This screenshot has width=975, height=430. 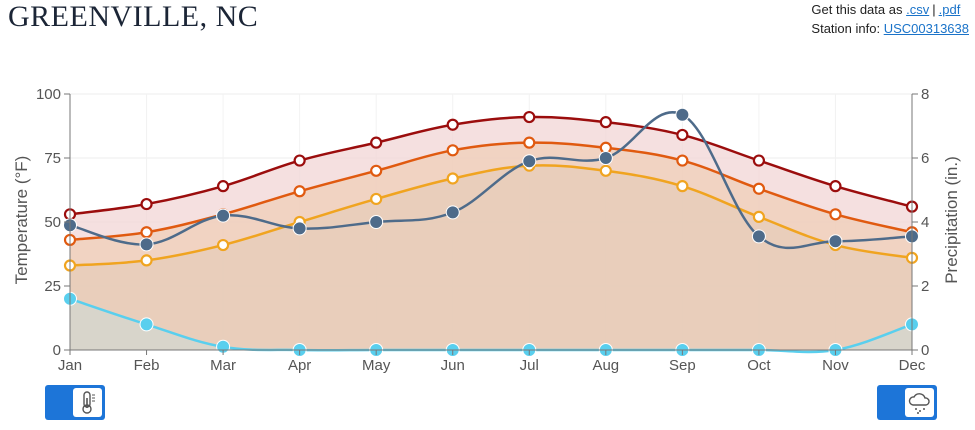 I want to click on x-tick-label: Apr, so click(x=299, y=365).